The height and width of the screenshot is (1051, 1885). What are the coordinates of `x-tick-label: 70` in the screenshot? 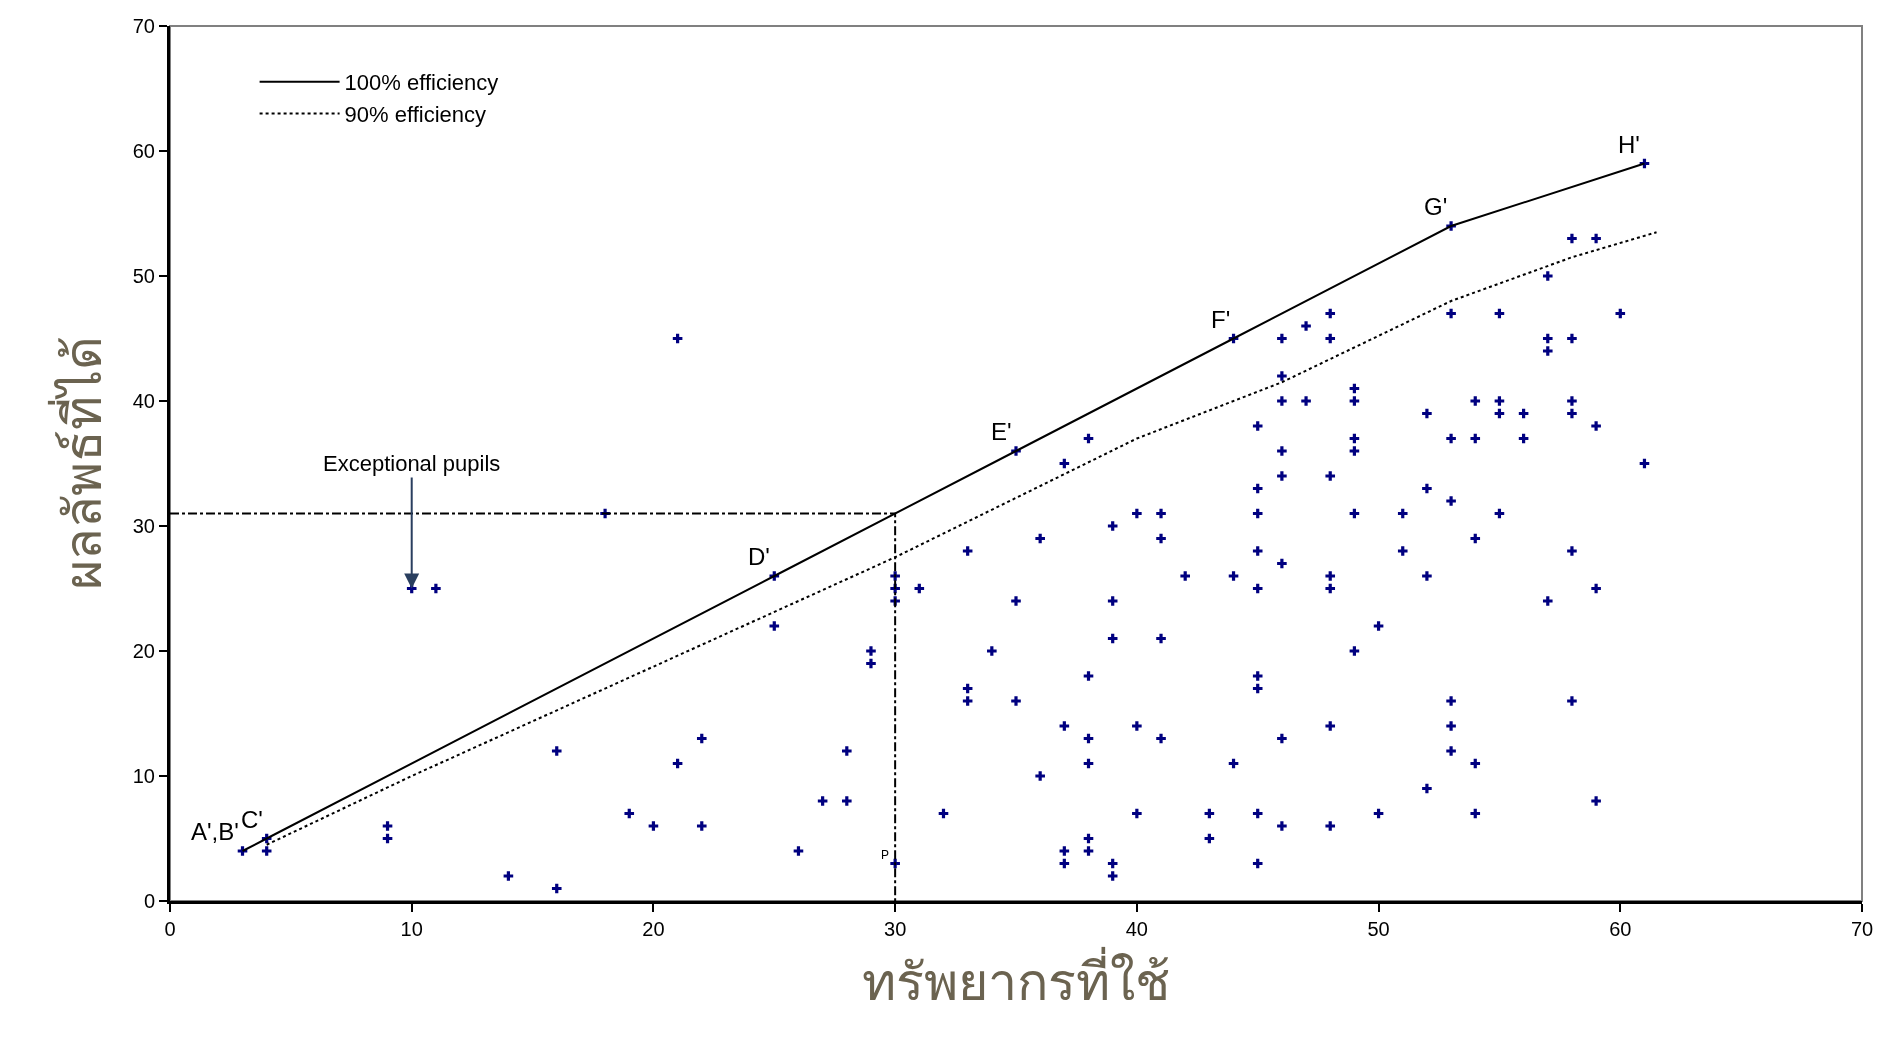 It's located at (1862, 929).